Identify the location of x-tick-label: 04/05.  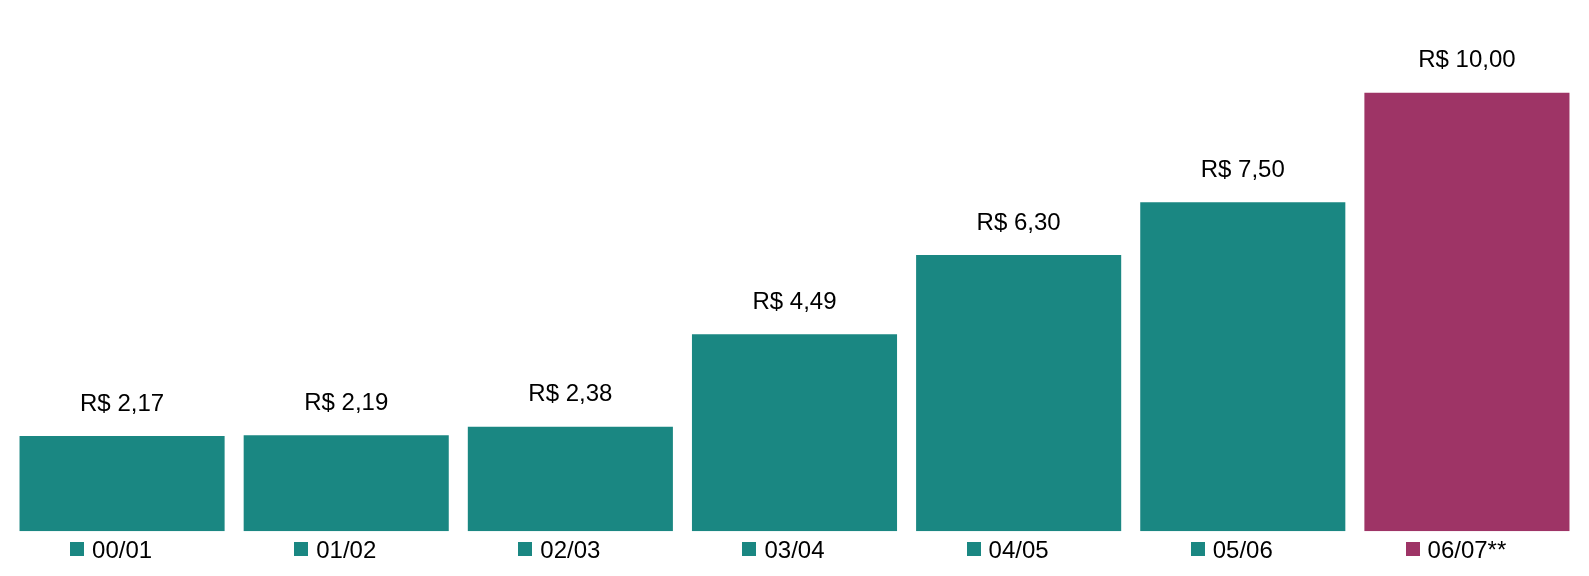
(1018, 550).